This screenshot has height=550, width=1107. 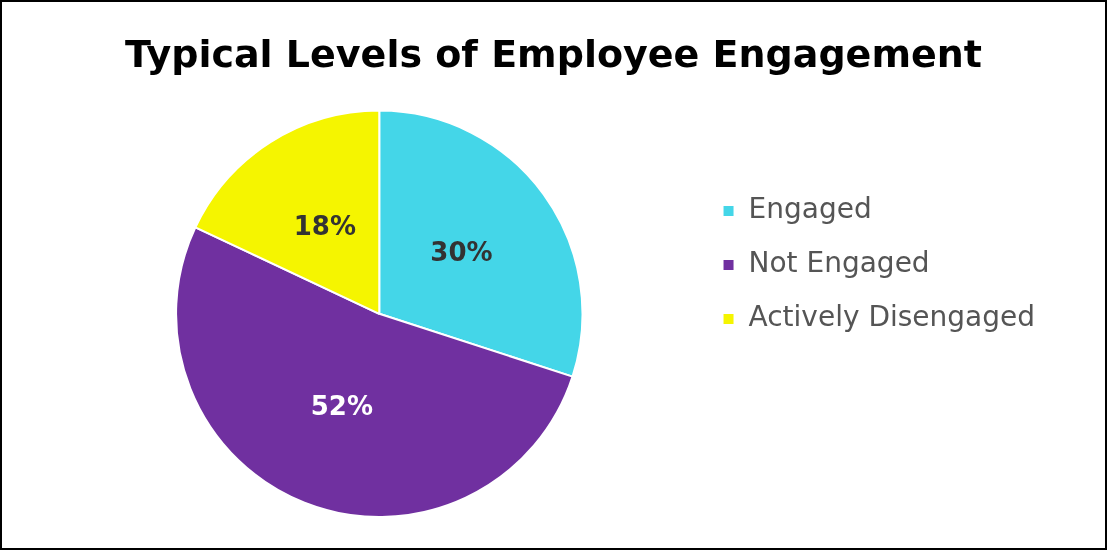 What do you see at coordinates (324, 225) in the screenshot?
I see `data-label: 18%` at bounding box center [324, 225].